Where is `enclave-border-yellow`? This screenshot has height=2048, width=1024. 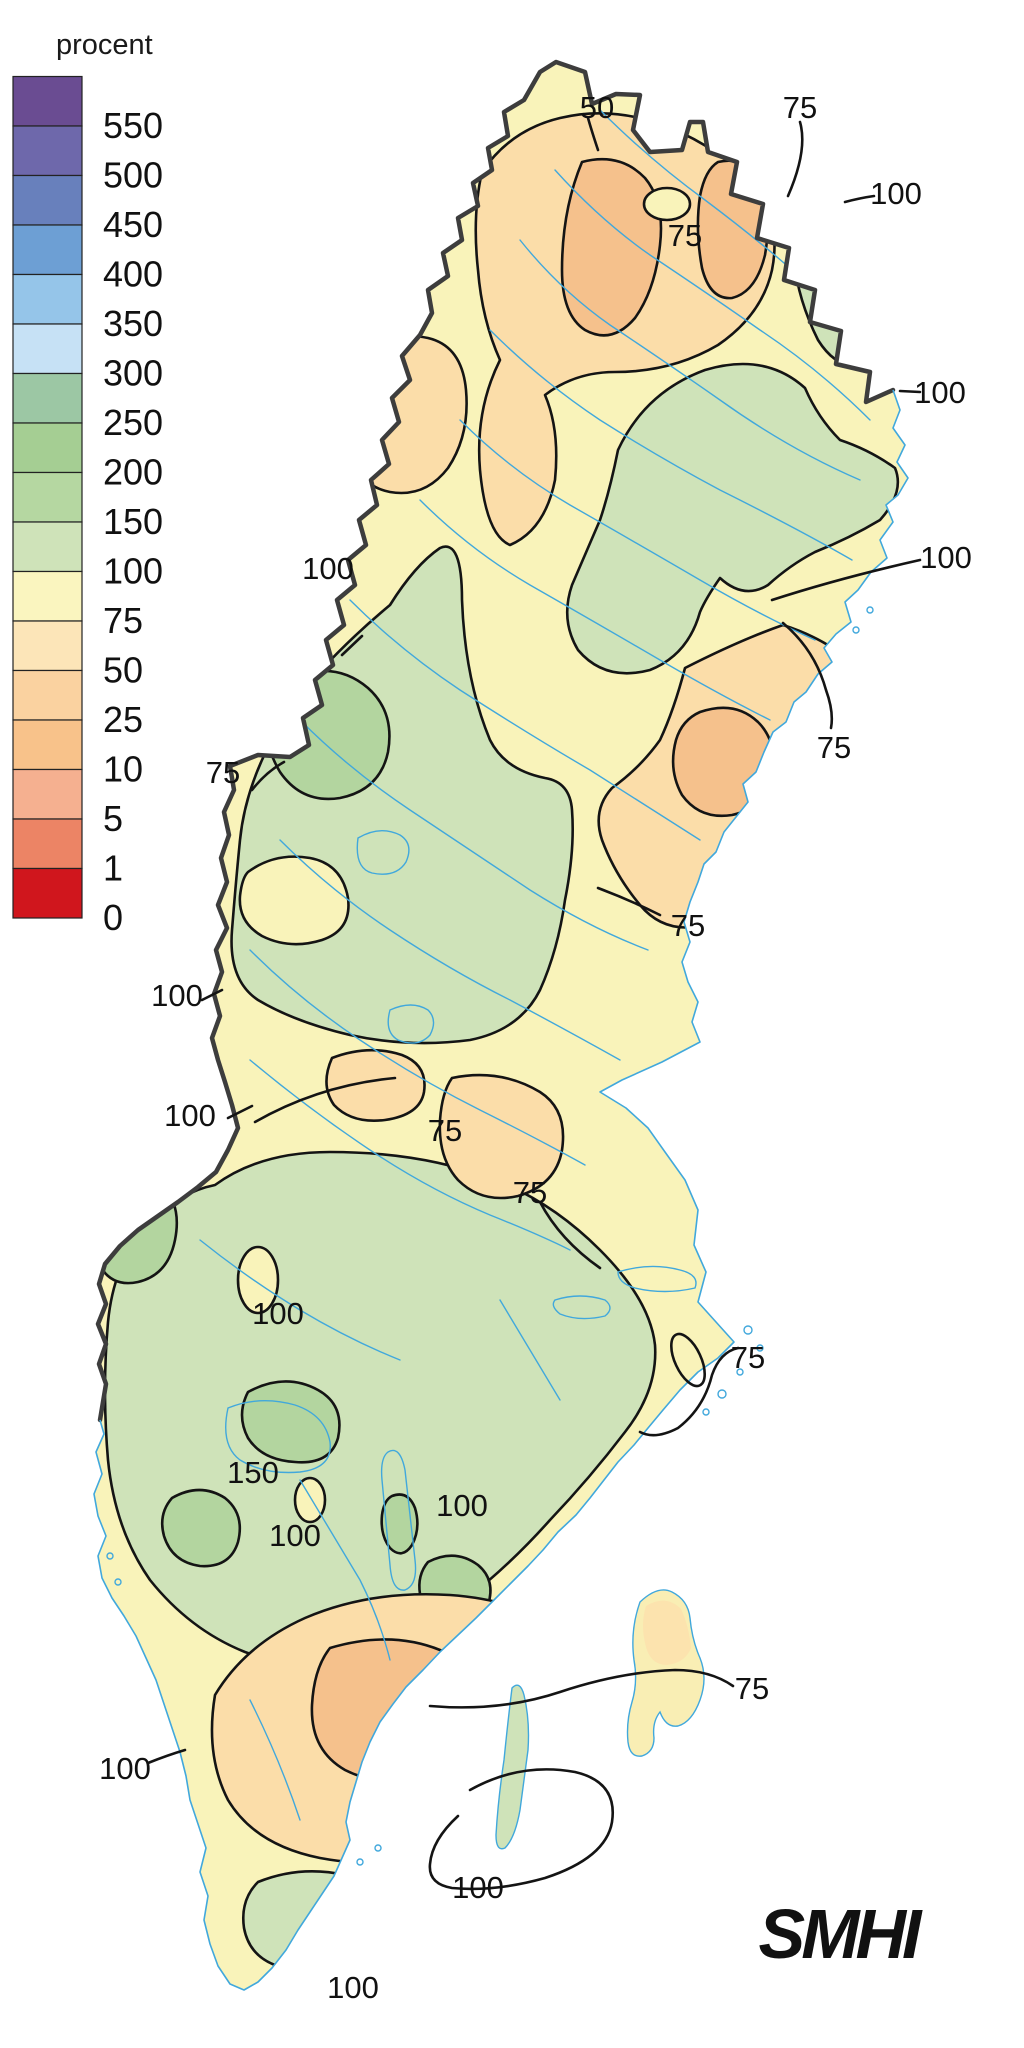
enclave-border-yellow is located at coordinates (294, 900).